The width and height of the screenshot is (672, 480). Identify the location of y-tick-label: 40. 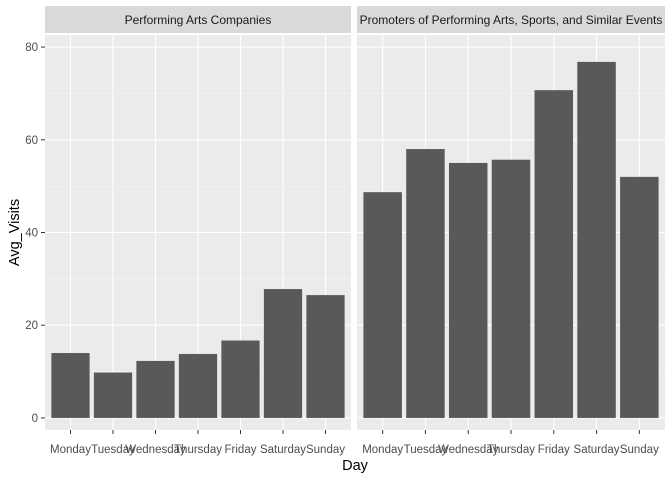
(31, 234).